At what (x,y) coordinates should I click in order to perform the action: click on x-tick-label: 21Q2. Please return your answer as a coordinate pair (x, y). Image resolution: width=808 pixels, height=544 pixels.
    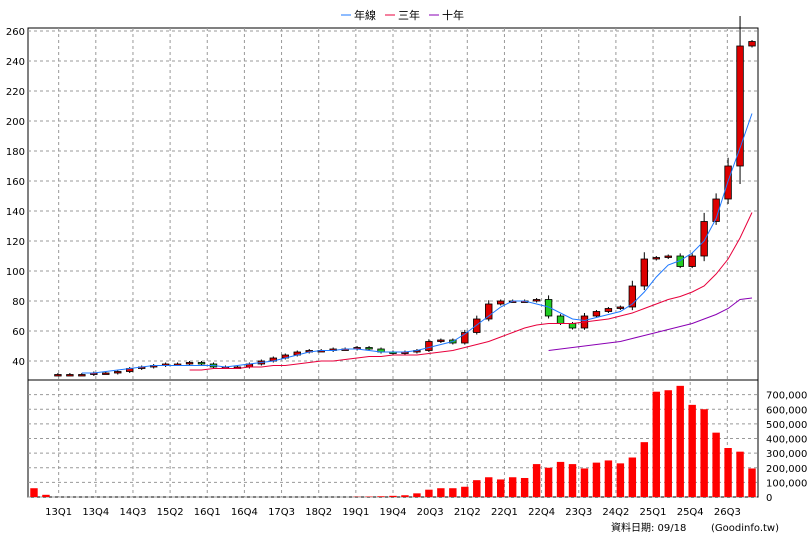
    Looking at the image, I should click on (467, 512).